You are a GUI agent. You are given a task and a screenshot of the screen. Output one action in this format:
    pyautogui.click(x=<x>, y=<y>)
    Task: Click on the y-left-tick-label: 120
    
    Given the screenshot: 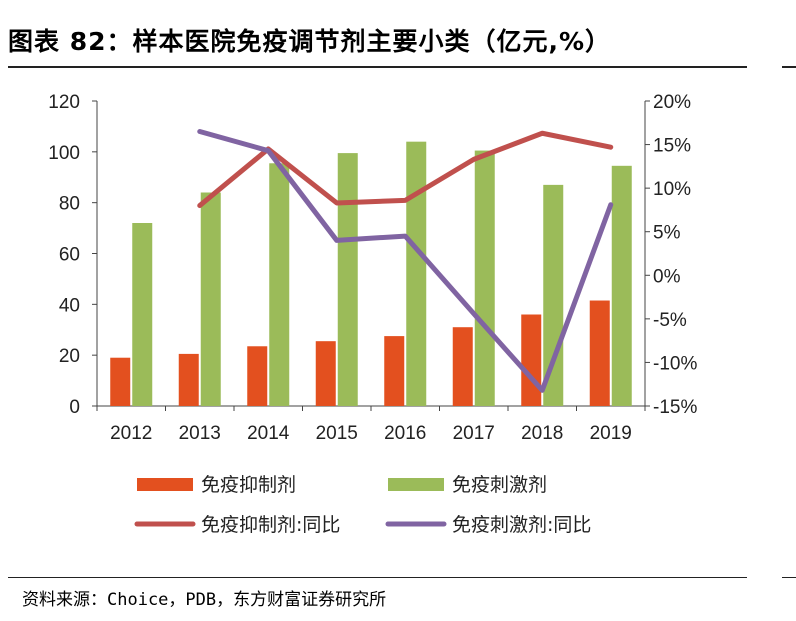 What is the action you would take?
    pyautogui.click(x=64, y=102)
    